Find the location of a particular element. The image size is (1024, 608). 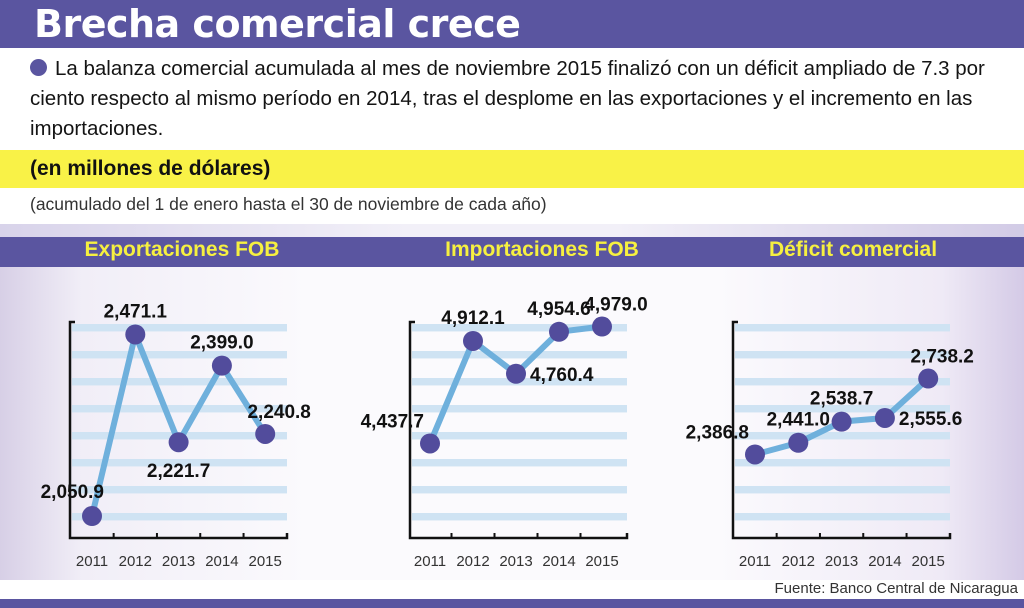

data-label: 2,555.6 is located at coordinates (930, 419).